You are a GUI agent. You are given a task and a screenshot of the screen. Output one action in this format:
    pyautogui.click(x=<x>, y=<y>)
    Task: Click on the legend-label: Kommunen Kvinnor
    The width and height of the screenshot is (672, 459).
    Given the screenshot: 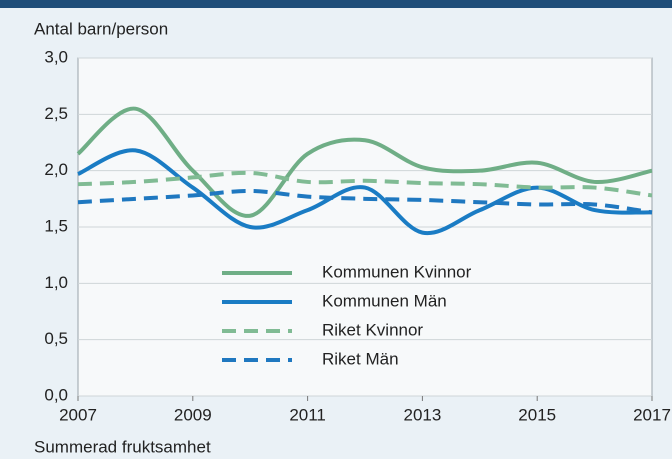 What is the action you would take?
    pyautogui.click(x=397, y=271)
    